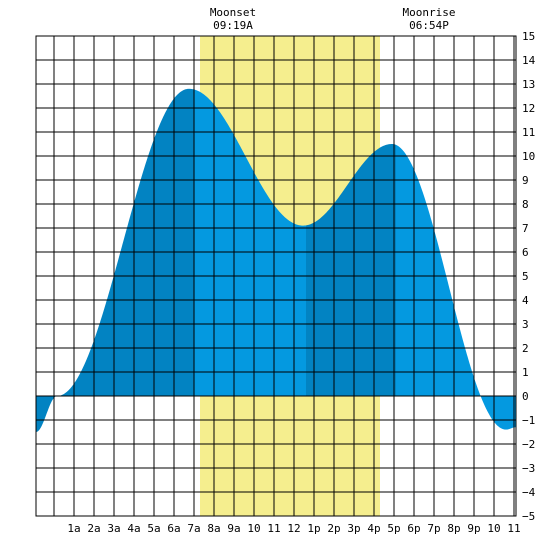 This screenshot has height=550, width=550. What do you see at coordinates (353, 528) in the screenshot?
I see `x-tick-label: 3p` at bounding box center [353, 528].